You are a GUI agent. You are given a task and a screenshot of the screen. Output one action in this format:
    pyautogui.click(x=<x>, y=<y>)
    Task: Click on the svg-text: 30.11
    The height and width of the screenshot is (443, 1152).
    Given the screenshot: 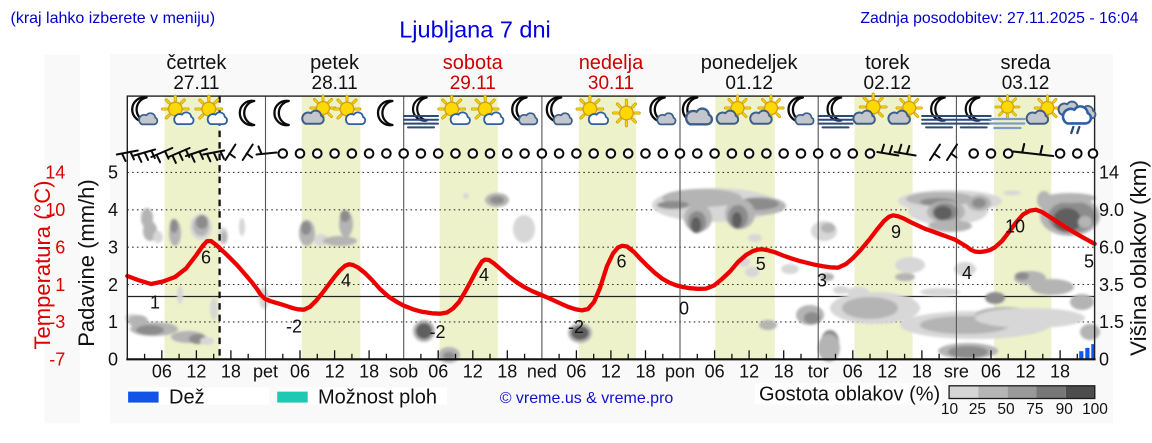 What is the action you would take?
    pyautogui.click(x=611, y=83)
    